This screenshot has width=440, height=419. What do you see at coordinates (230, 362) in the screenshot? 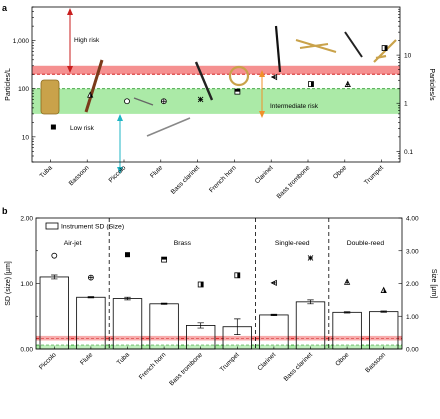
I see `b-x-tick-label: Trumpet` at bounding box center [230, 362].